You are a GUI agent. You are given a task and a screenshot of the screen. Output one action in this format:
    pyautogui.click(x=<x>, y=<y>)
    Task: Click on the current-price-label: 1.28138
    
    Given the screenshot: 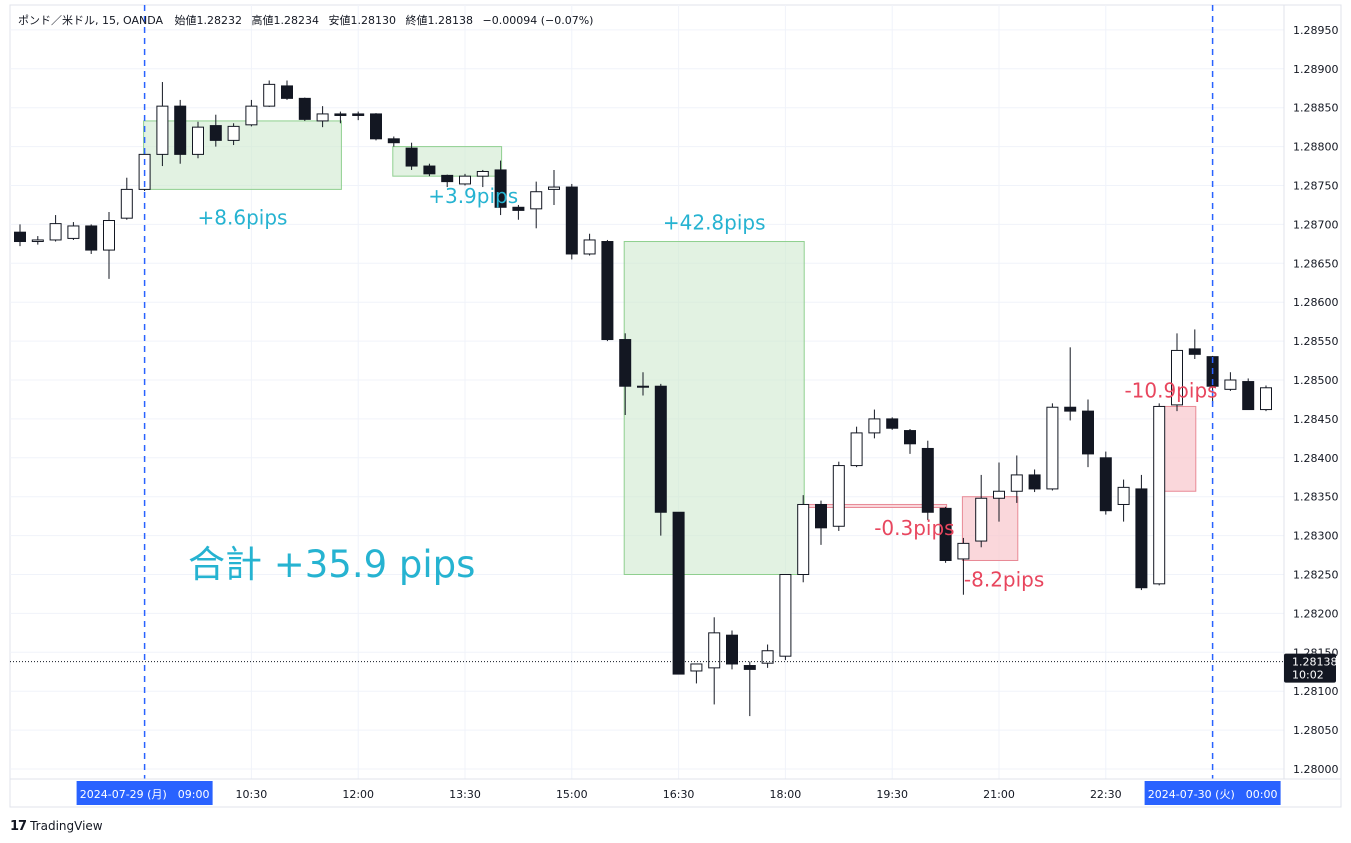 What is the action you would take?
    pyautogui.click(x=1315, y=662)
    